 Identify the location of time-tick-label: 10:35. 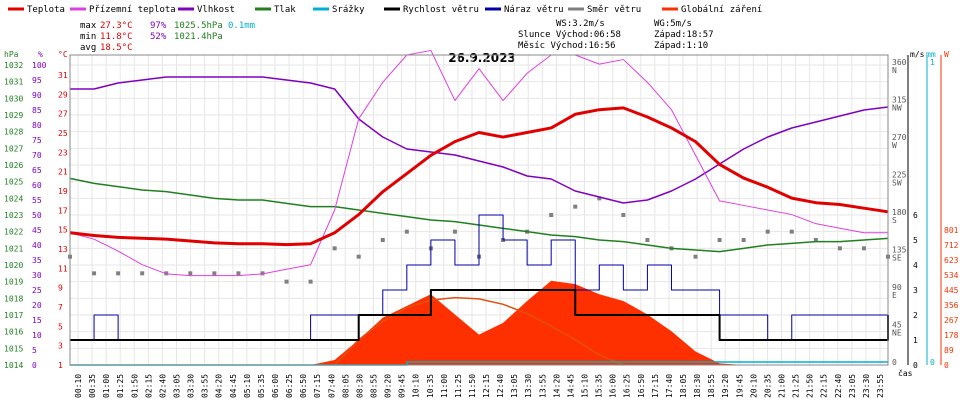
(430, 386).